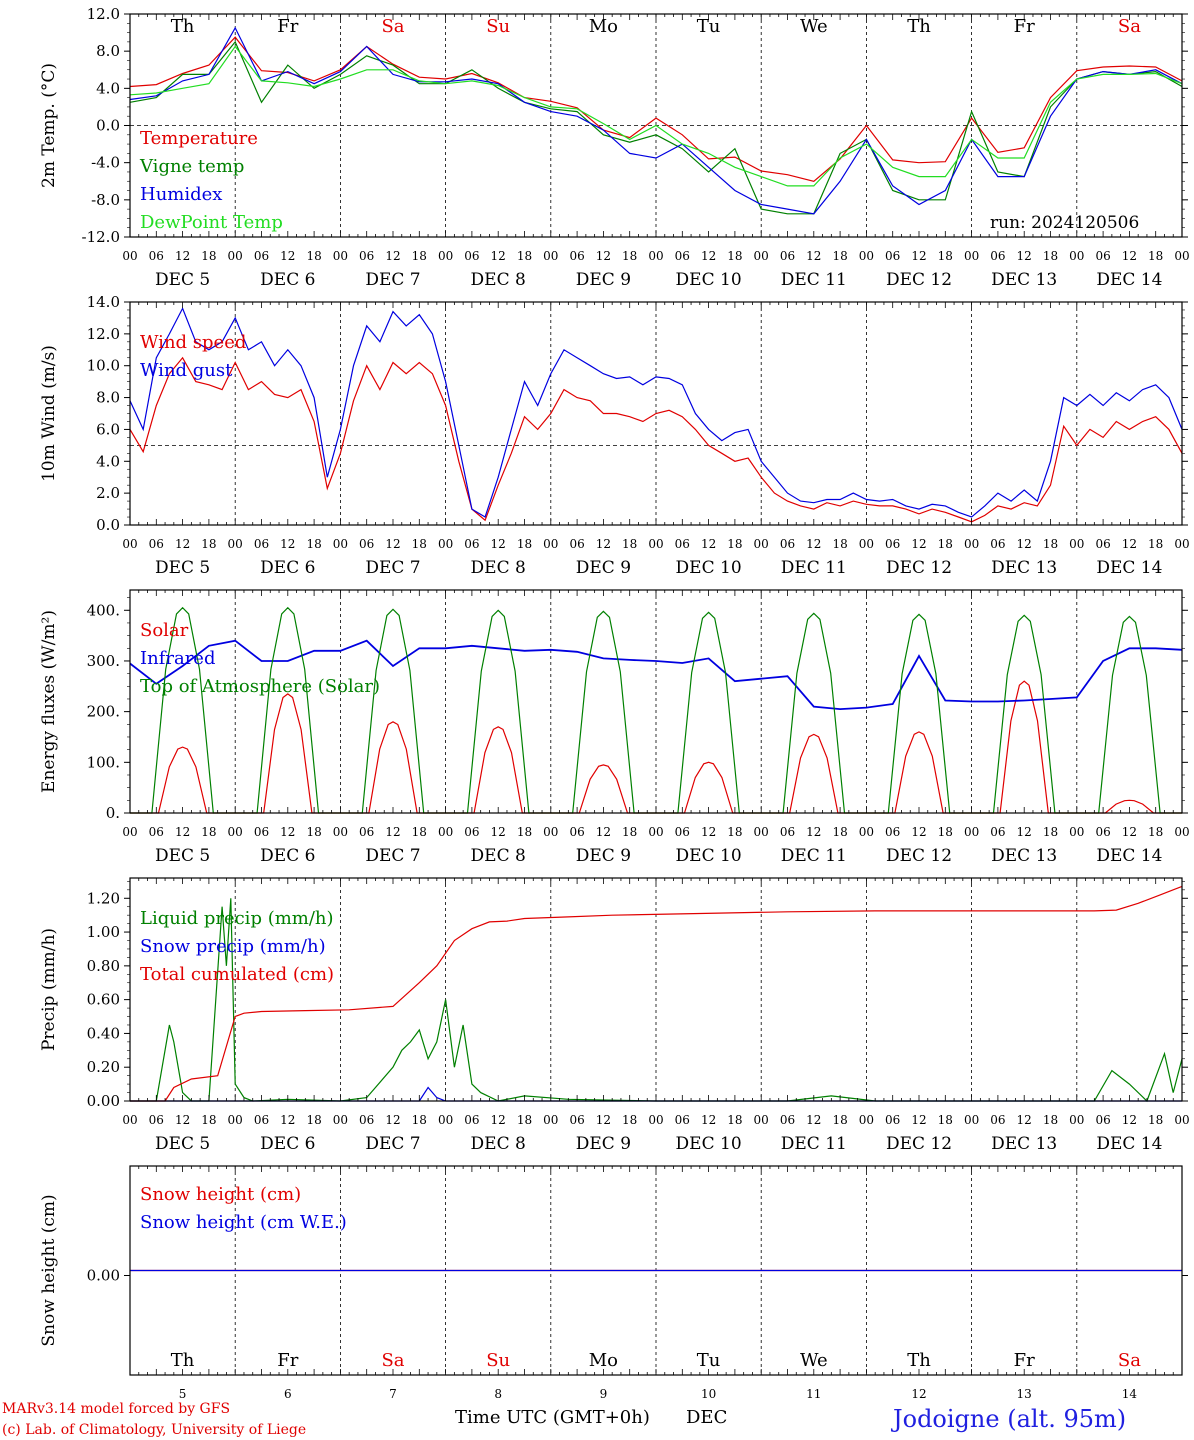 Image resolution: width=1194 pixels, height=1440 pixels. I want to click on energy-frame, so click(656, 701).